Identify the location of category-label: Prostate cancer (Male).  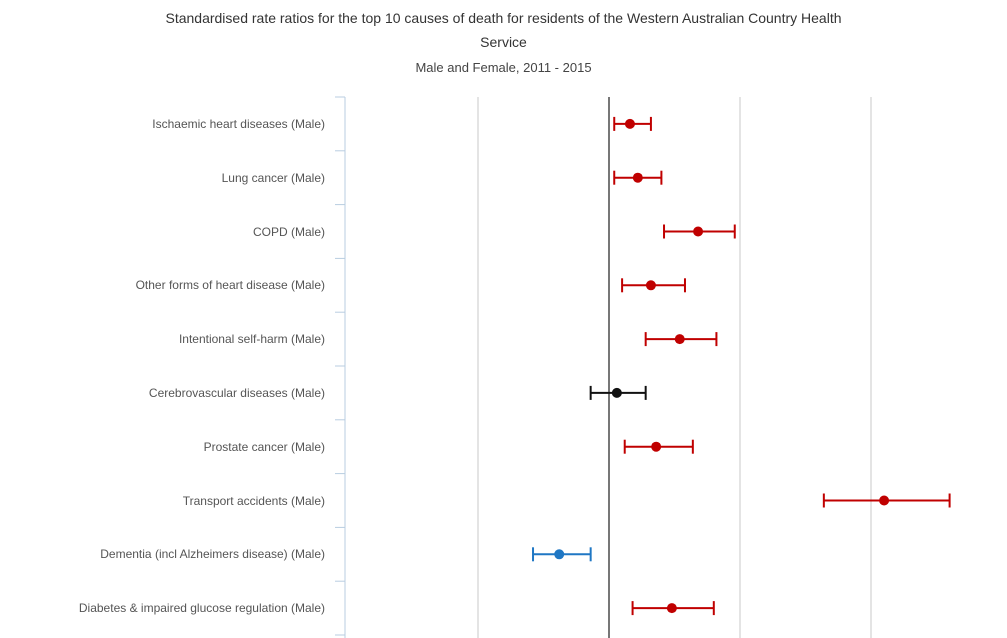
(264, 446).